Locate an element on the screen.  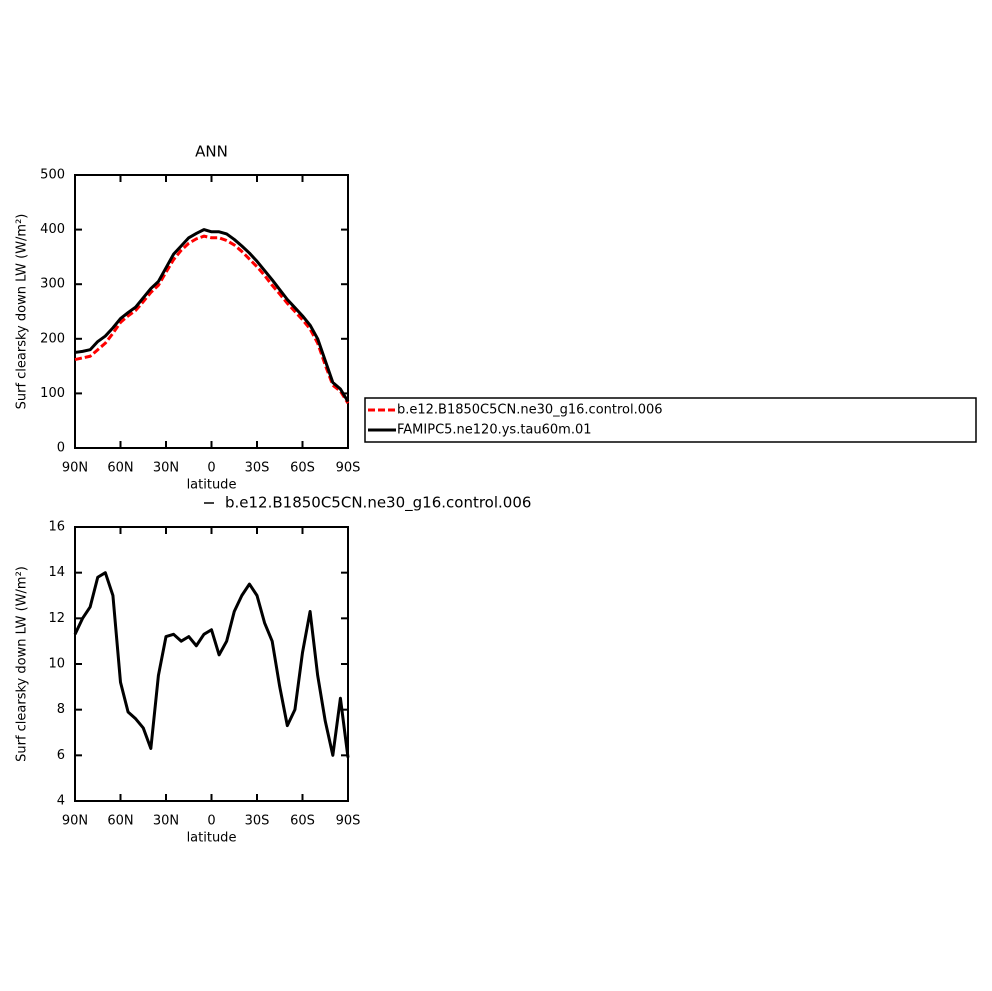
y-tick-label: 500 is located at coordinates (52, 175).